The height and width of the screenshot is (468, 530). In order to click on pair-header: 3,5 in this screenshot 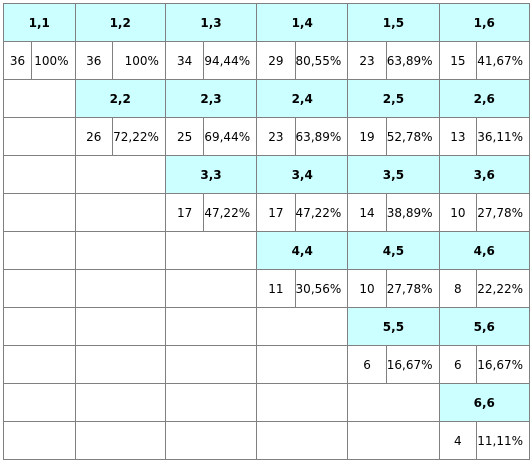, I will do `click(393, 174)`.